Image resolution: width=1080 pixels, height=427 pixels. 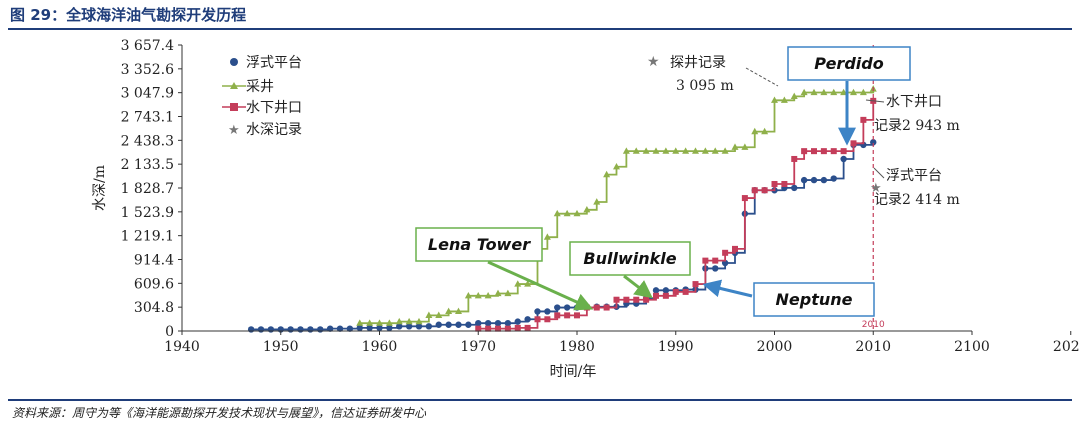 What do you see at coordinates (260, 87) in the screenshot?
I see `legend-label-drilling: 采井` at bounding box center [260, 87].